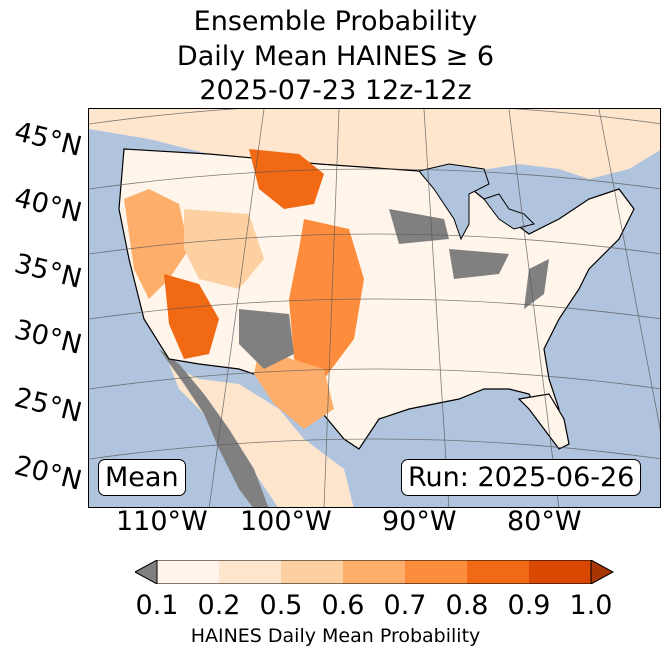  I want to click on colorbar-tick-6: 0.9, so click(529, 605).